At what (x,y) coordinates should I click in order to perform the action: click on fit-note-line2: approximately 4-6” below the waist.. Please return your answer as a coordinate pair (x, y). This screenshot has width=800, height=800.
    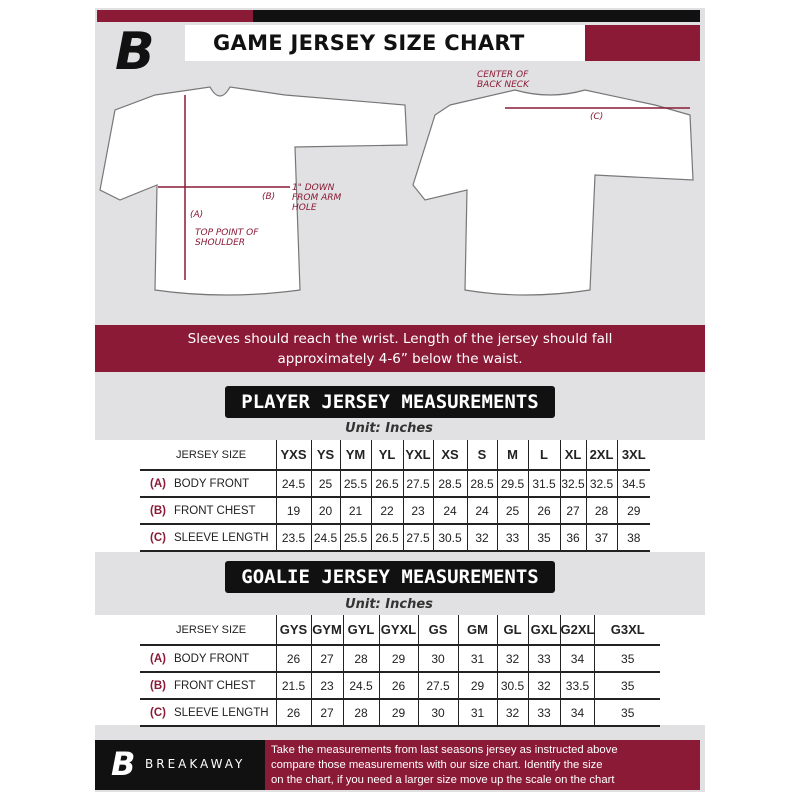
    Looking at the image, I should click on (400, 359).